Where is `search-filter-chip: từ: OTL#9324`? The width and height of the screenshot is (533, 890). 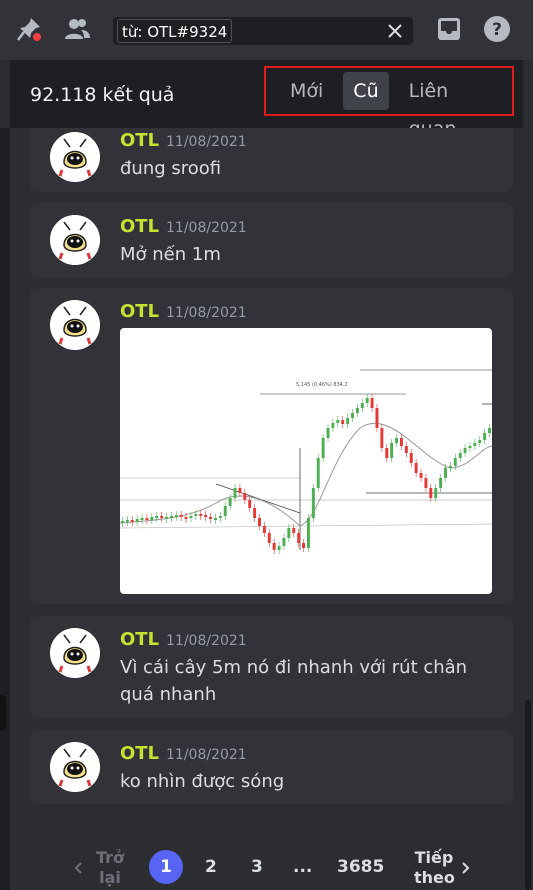 search-filter-chip: từ: OTL#9324 is located at coordinates (175, 31).